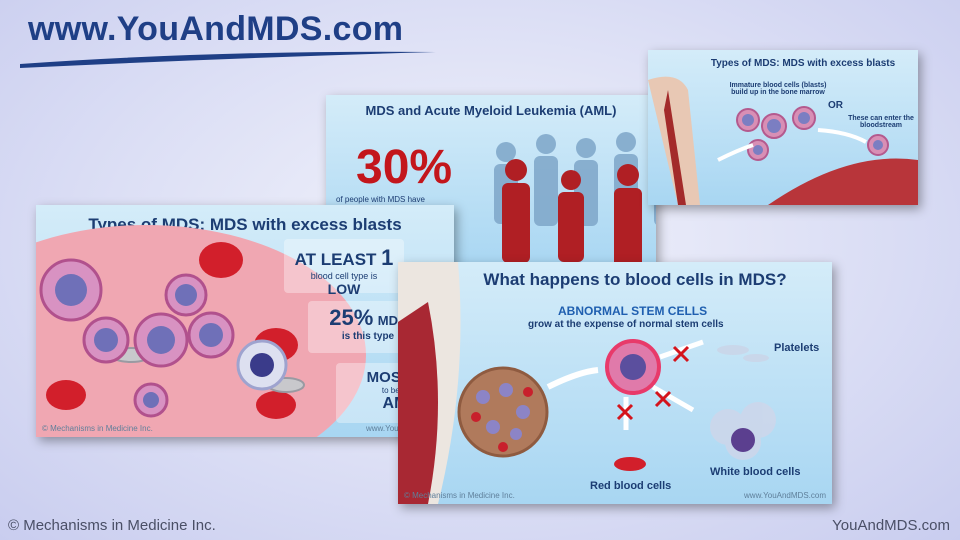 The height and width of the screenshot is (540, 960). I want to click on label-white-blood-cells: White blood cells, so click(755, 472).